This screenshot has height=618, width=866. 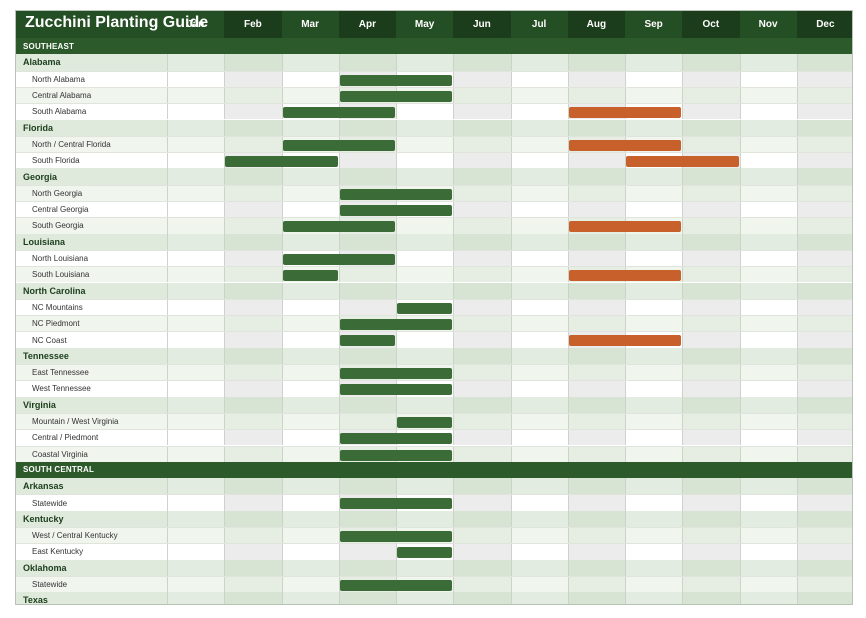 I want to click on region-label: Mountain / West Virginia, so click(x=75, y=422).